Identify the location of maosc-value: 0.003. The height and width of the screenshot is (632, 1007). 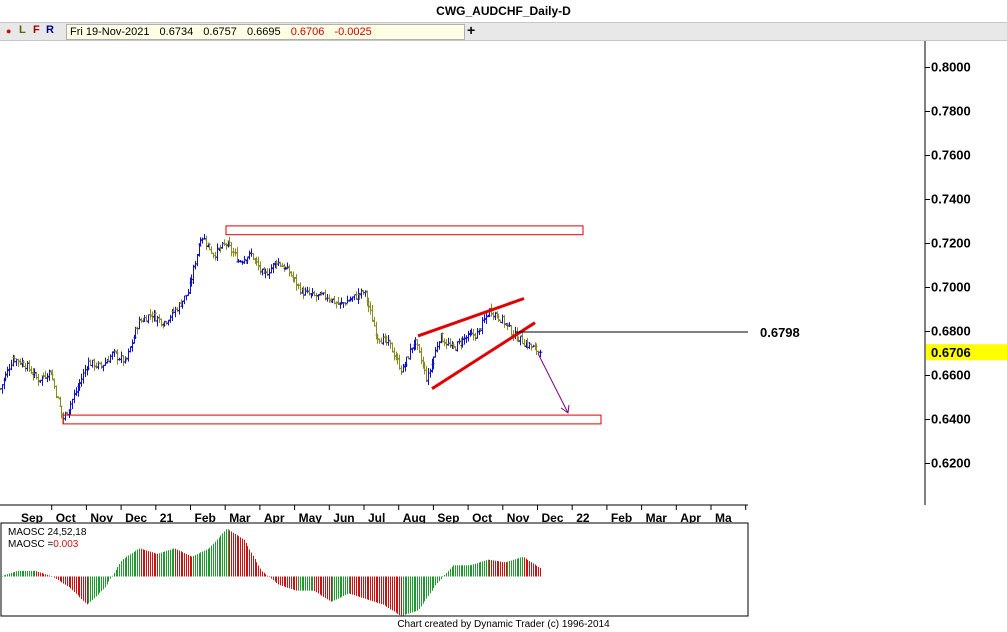
(65, 544).